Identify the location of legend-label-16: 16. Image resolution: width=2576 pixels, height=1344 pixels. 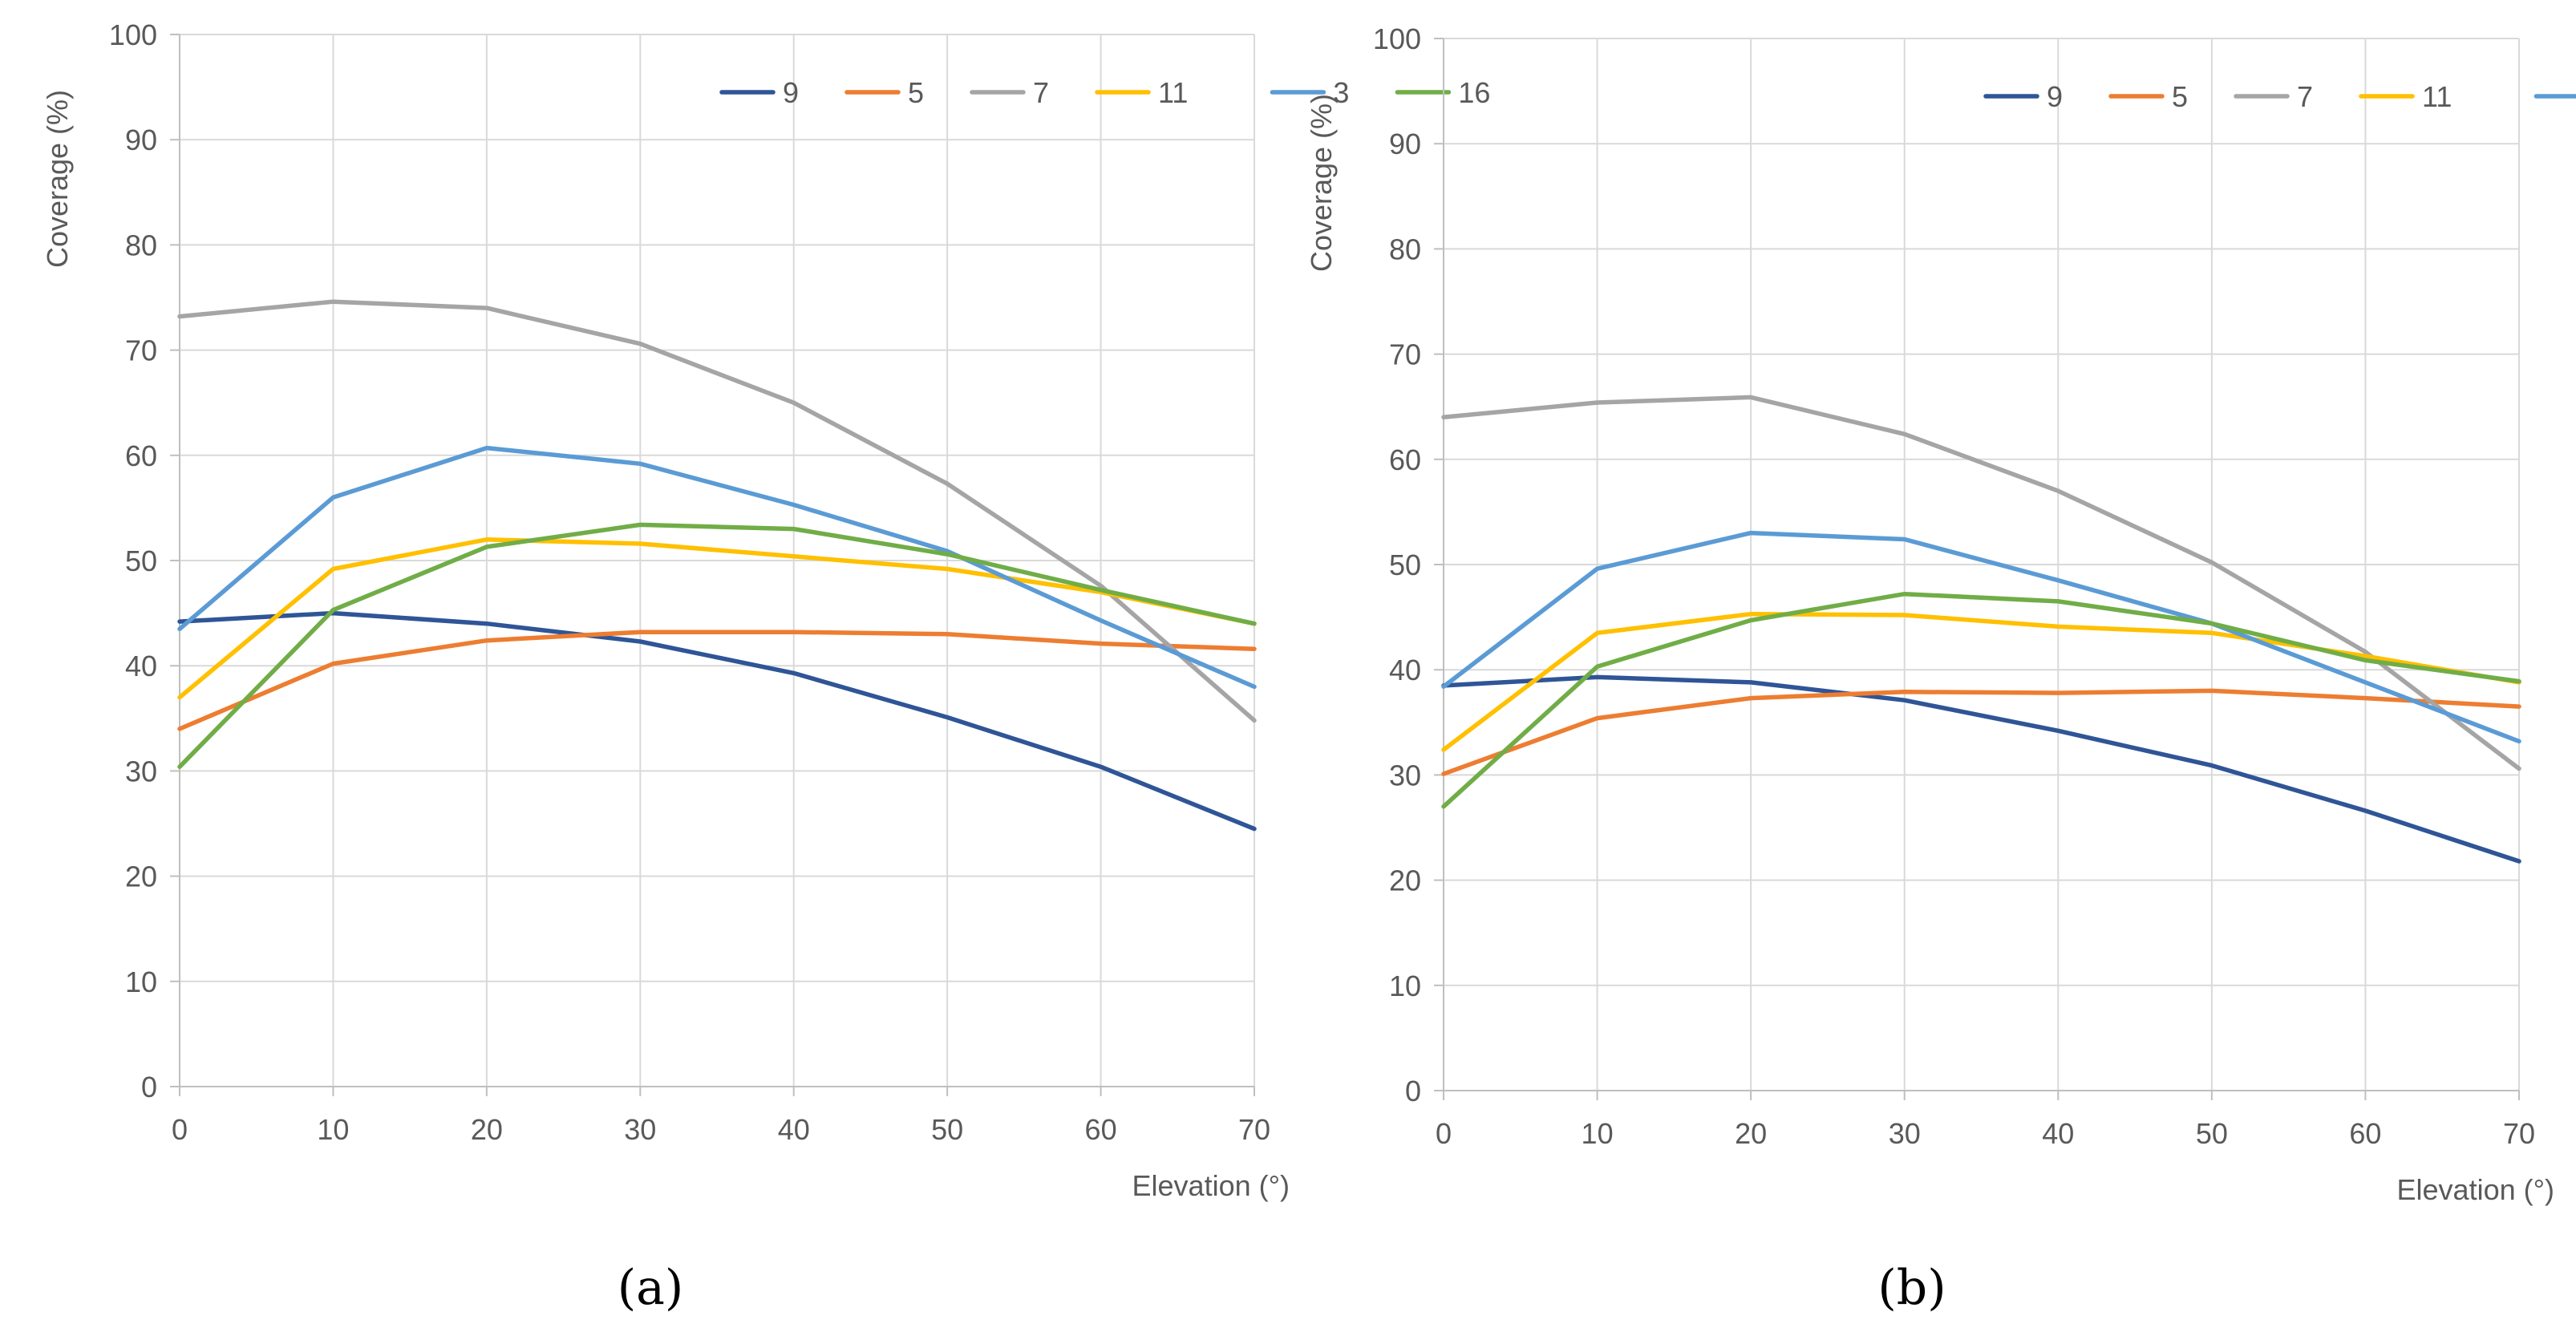
(1474, 92).